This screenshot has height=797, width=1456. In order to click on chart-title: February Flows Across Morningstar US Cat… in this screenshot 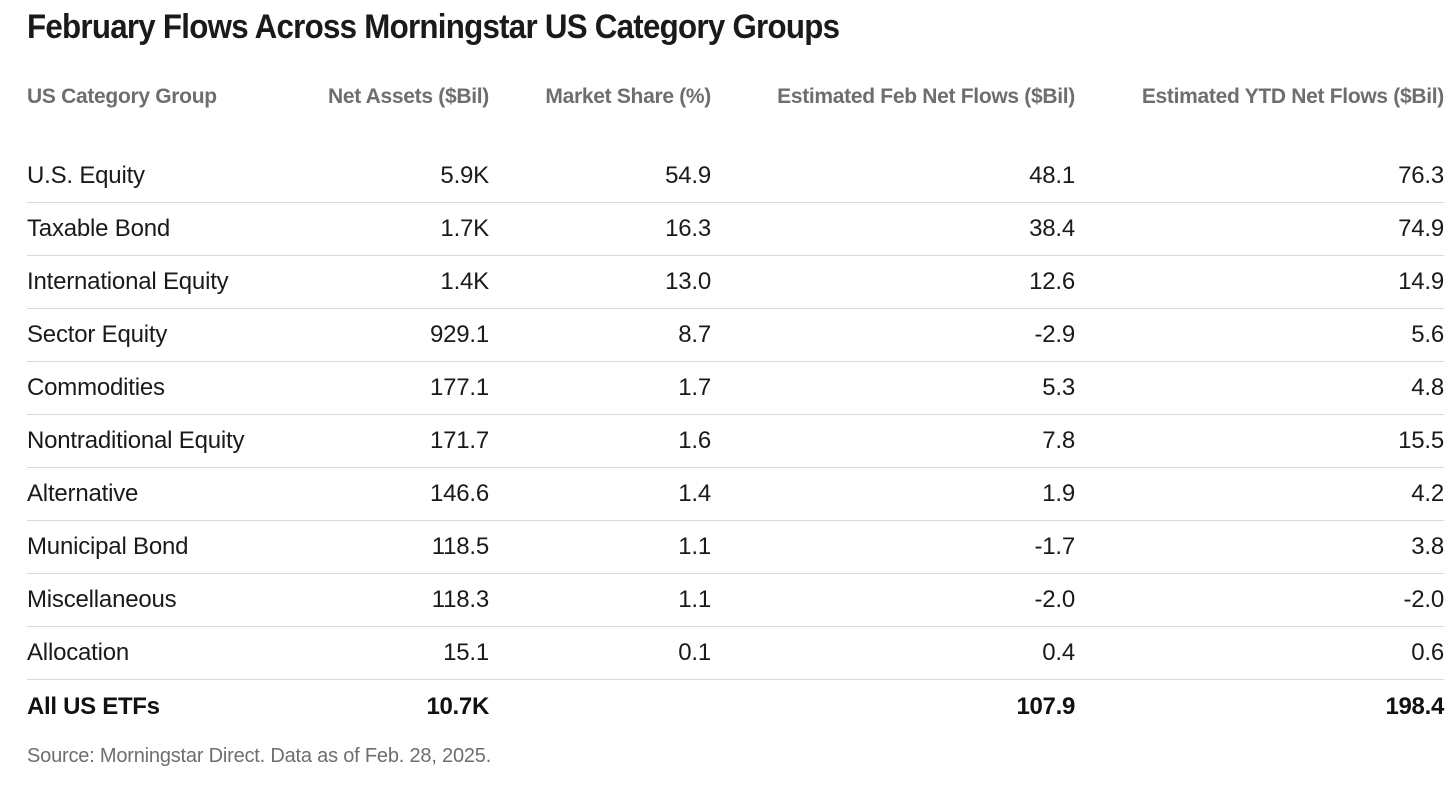, I will do `click(433, 27)`.